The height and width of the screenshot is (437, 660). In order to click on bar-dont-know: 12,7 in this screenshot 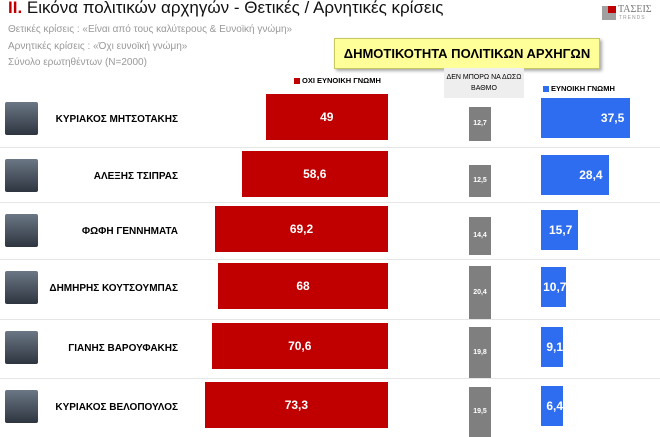, I will do `click(480, 124)`.